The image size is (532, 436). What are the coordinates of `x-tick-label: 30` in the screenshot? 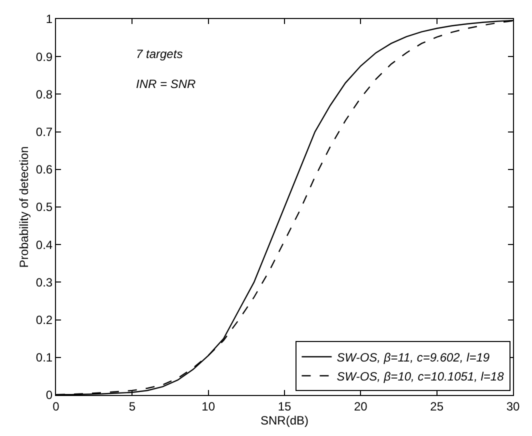 It's located at (513, 406).